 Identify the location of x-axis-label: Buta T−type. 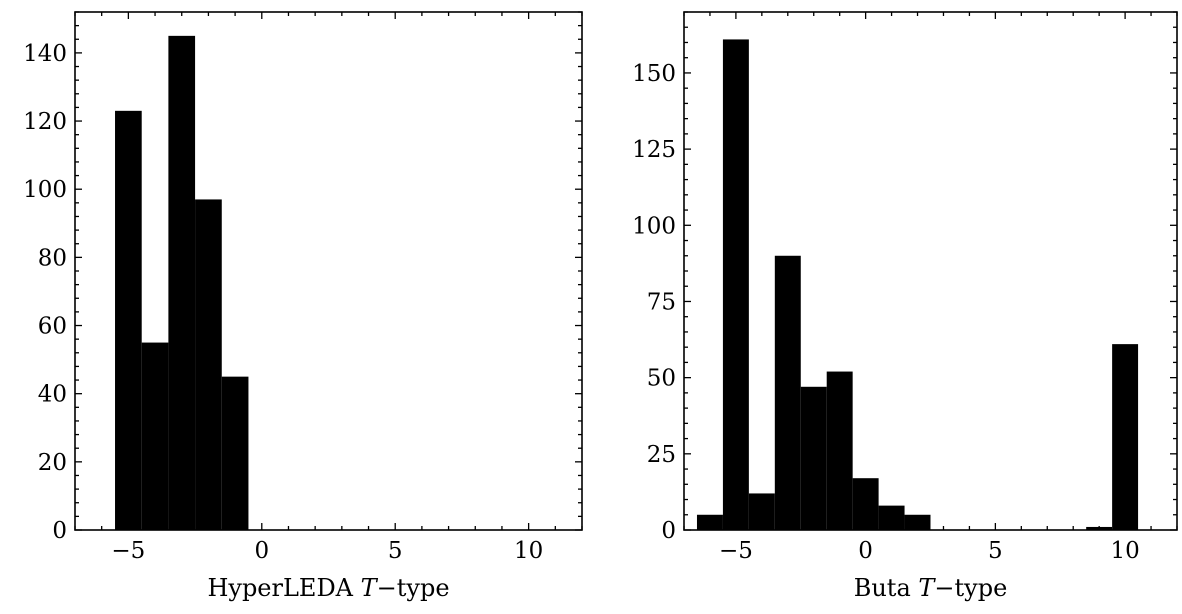
(931, 588).